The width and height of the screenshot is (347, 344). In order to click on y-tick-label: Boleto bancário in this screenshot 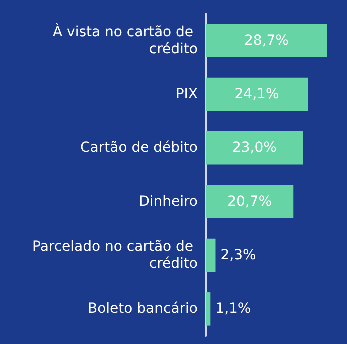, I will do `click(143, 309)`.